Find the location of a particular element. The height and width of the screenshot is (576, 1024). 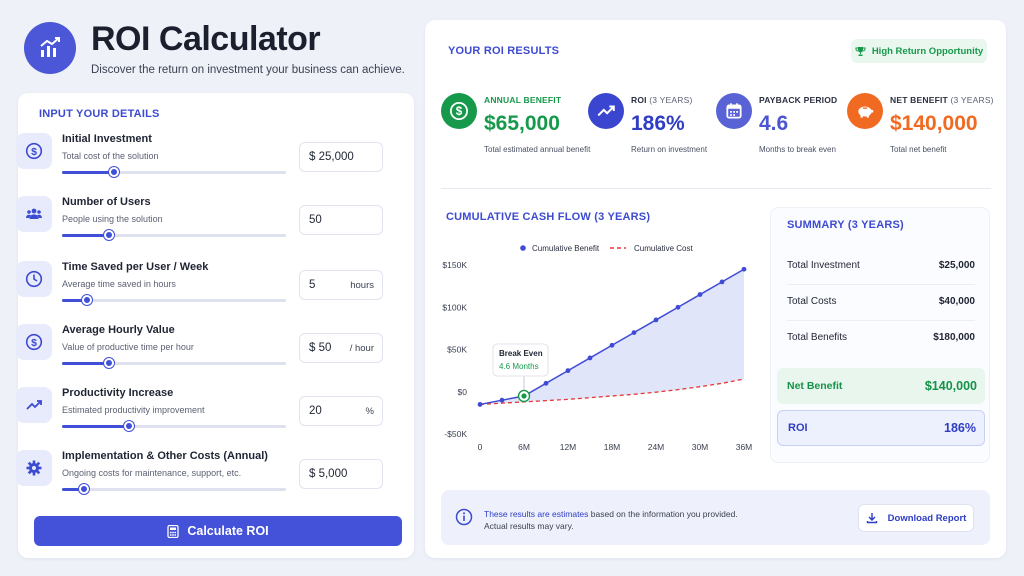

break-even-dot is located at coordinates (524, 396).